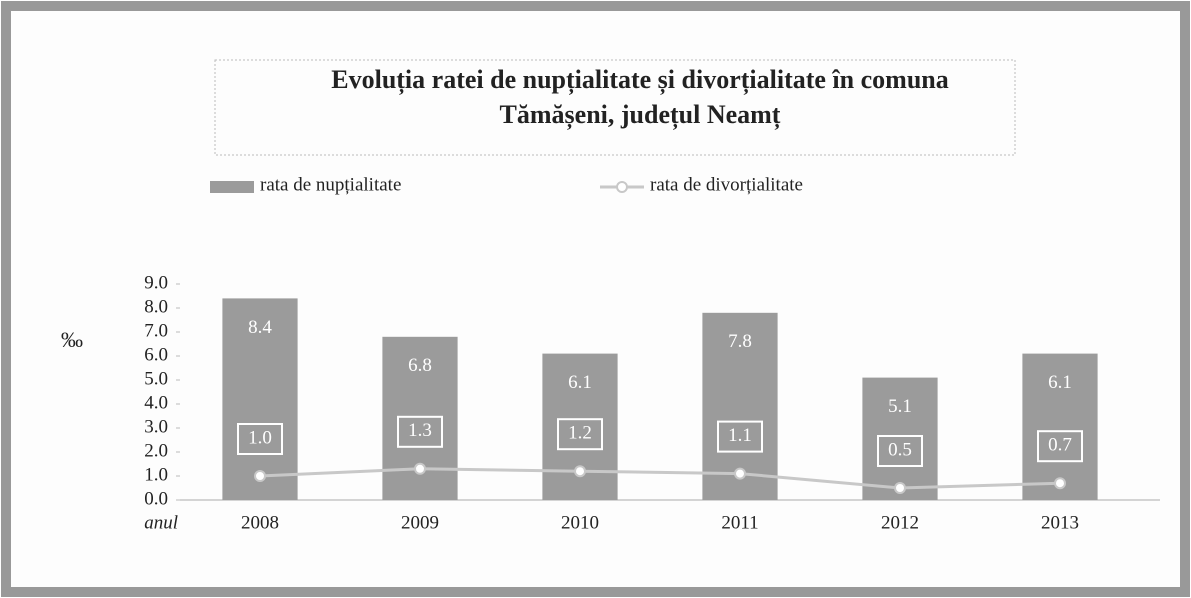 The height and width of the screenshot is (598, 1191). Describe the element at coordinates (330, 184) in the screenshot. I see `legend-label: rata de nupțialitate` at that location.